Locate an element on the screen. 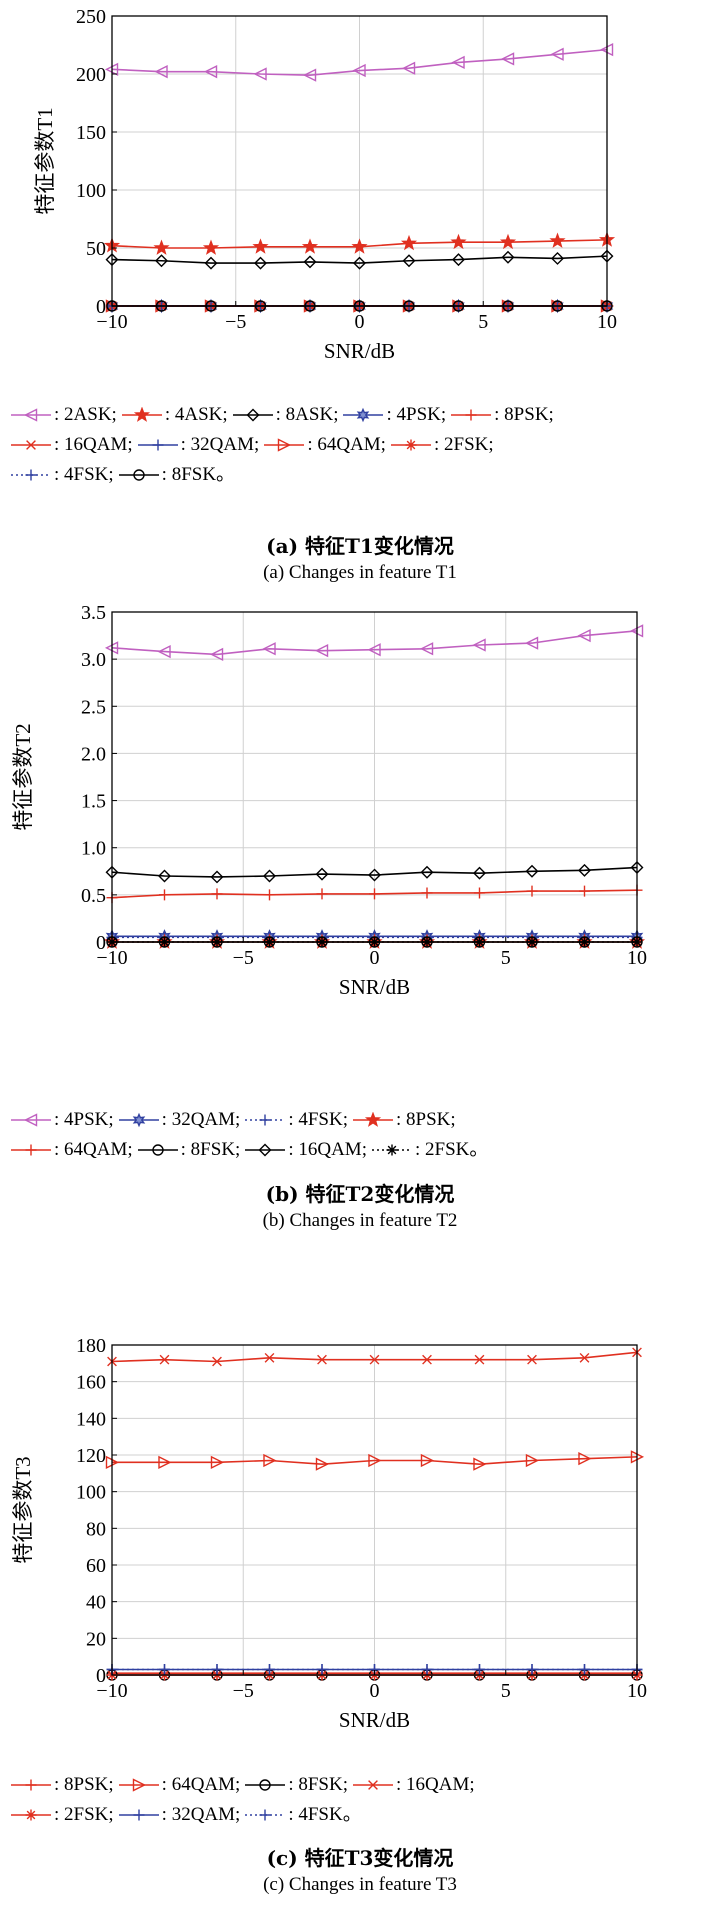 This screenshot has width=720, height=1916. y-tick-label: 2.0 is located at coordinates (93, 754).